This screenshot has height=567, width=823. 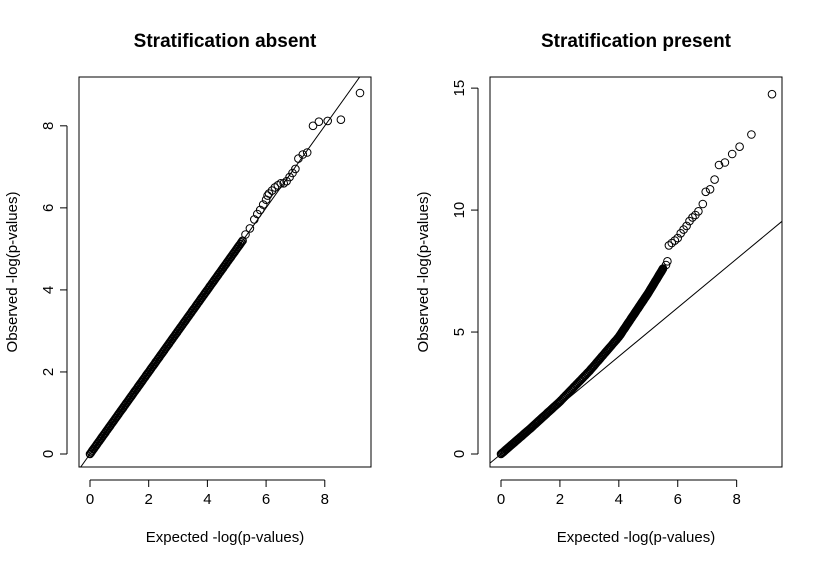 I want to click on y-axis-label-present: Observed -log(p-values), so click(x=423, y=272).